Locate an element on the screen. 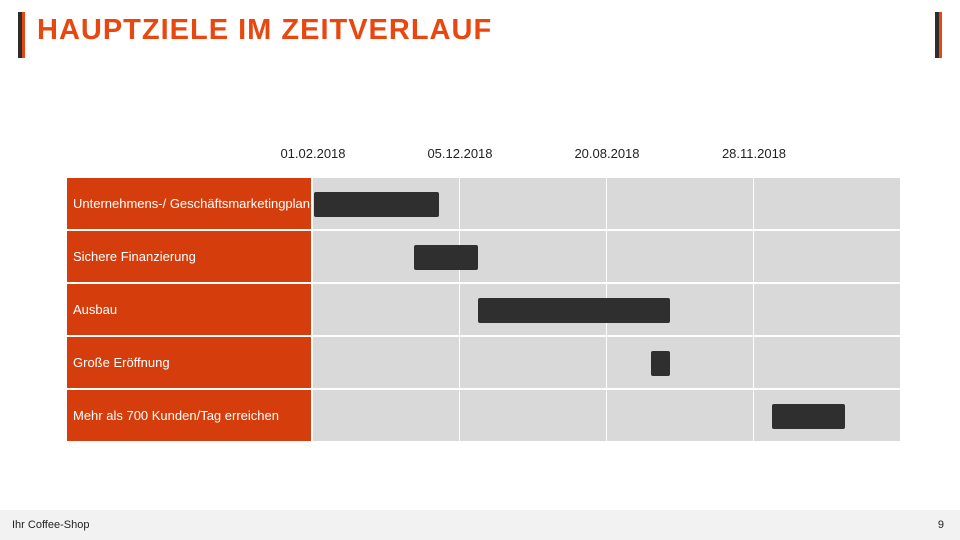 This screenshot has width=960, height=540. gantt-row: Sichere Finanzierung is located at coordinates (484, 256).